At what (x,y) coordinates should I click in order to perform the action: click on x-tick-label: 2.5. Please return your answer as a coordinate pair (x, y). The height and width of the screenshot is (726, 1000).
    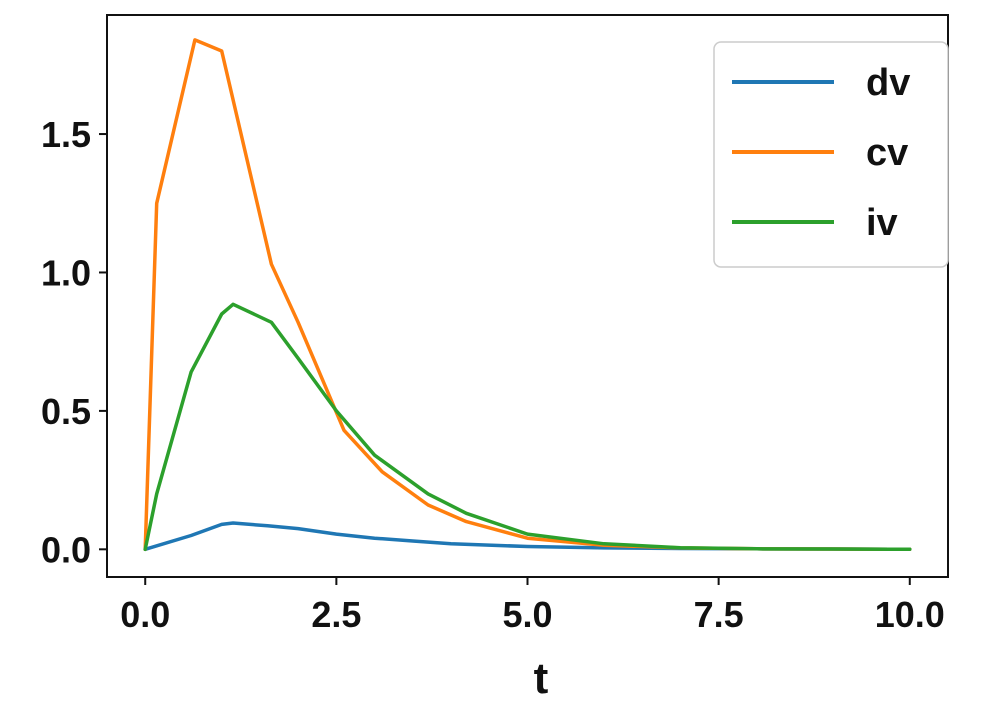
    Looking at the image, I should click on (336, 614).